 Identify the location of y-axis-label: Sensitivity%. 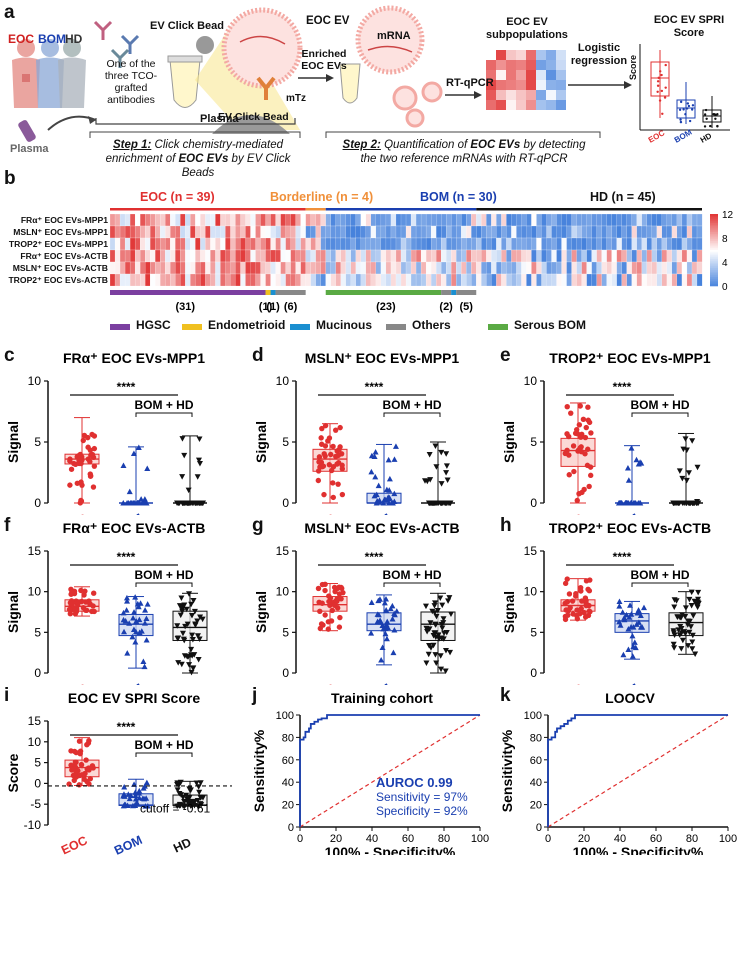
(507, 770).